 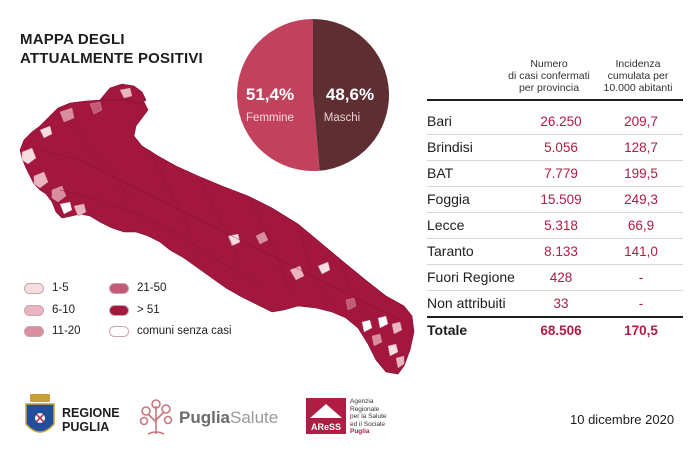 I want to click on header-incidence-line: 10.000 abitanti, so click(x=638, y=88).